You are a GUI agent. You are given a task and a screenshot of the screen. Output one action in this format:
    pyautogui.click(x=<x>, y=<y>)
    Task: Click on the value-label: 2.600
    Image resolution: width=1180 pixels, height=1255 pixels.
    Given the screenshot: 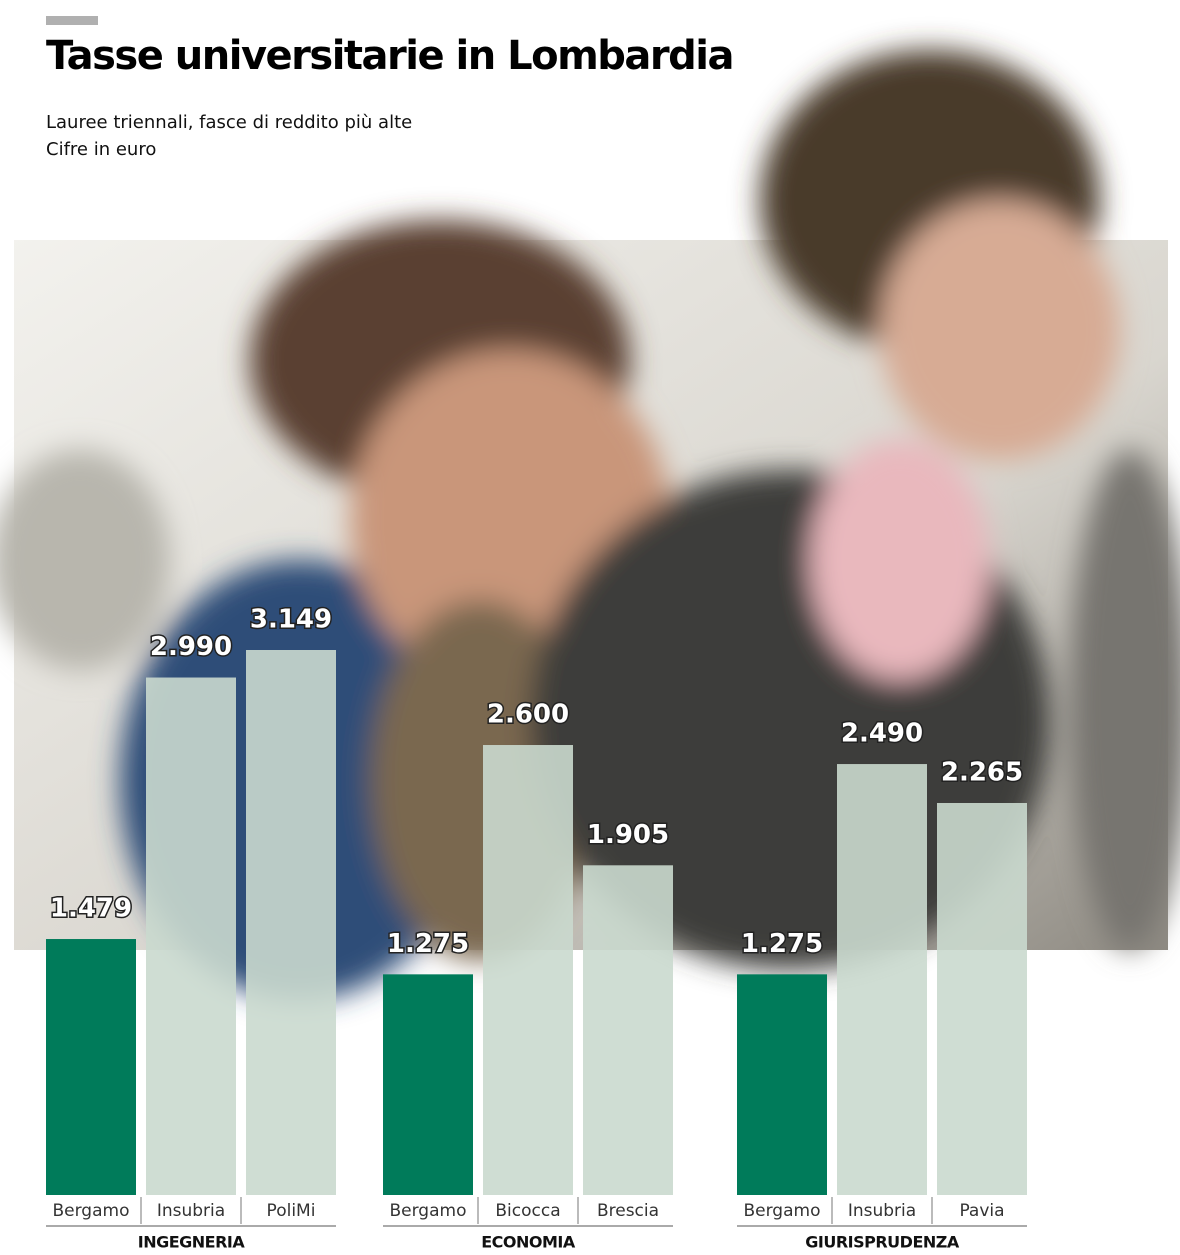 What is the action you would take?
    pyautogui.click(x=528, y=715)
    